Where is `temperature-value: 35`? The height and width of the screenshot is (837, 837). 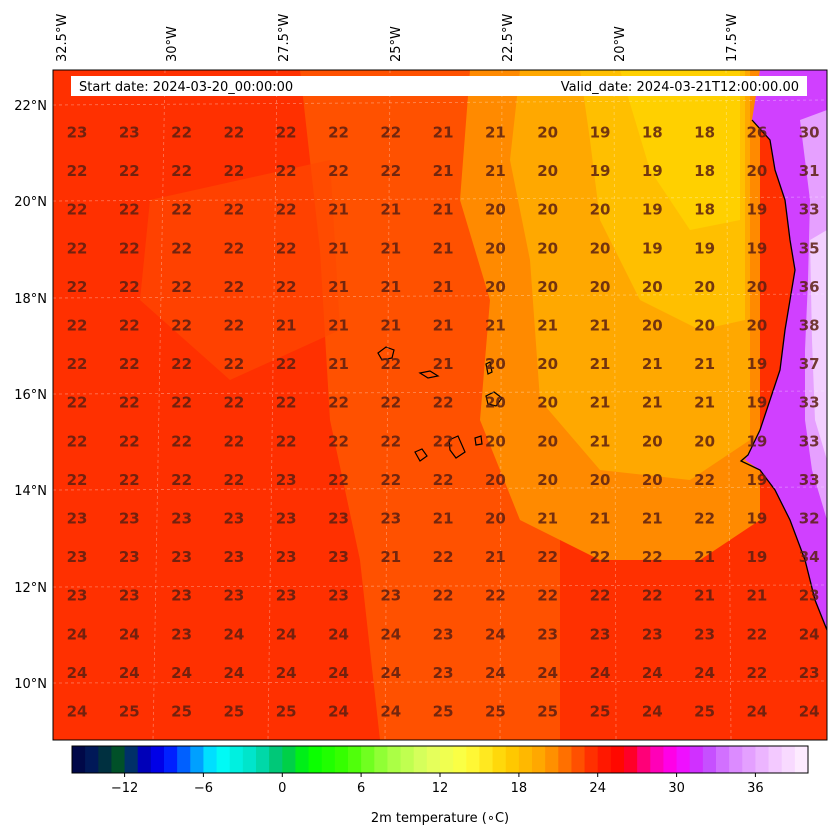 temperature-value: 35 is located at coordinates (809, 248).